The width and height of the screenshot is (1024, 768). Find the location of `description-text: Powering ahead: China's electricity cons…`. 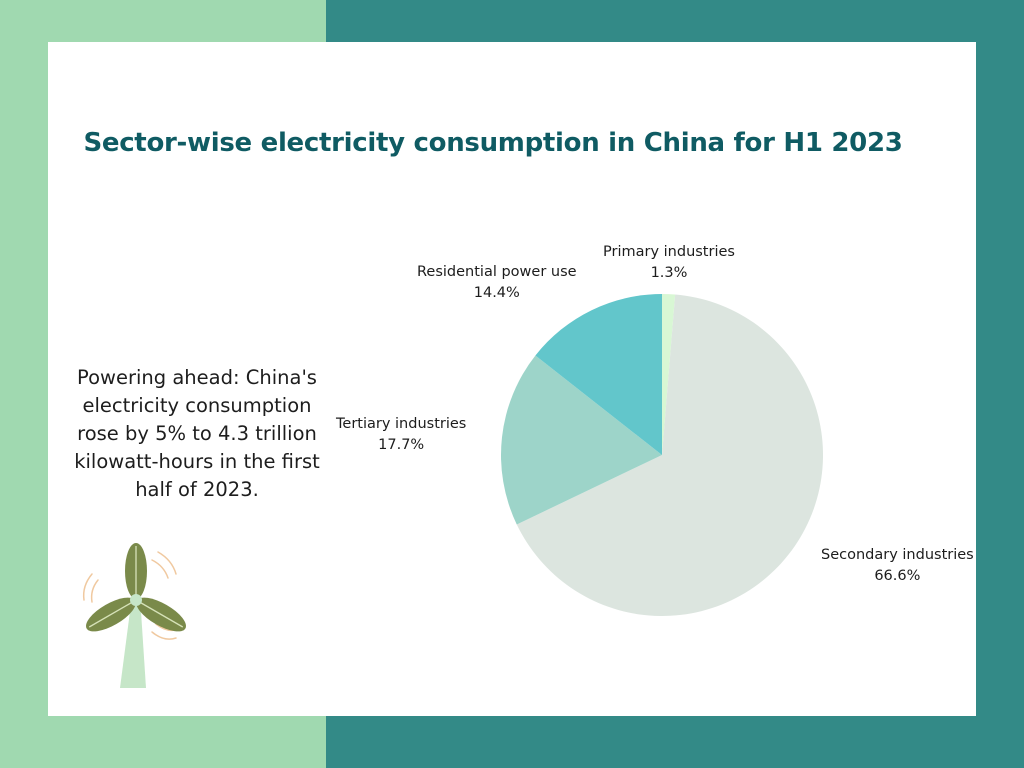

description-text: Powering ahead: China's electricity cons… is located at coordinates (197, 433).